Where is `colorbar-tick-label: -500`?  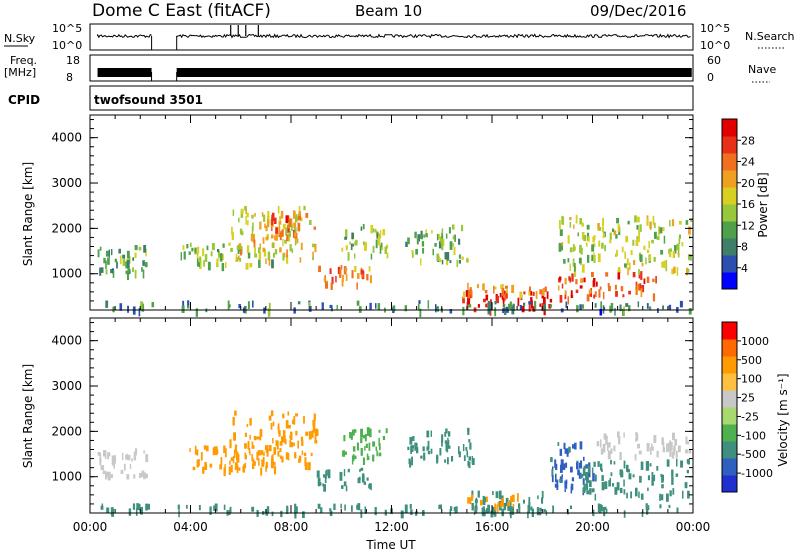
colorbar-tick-label: -500 is located at coordinates (753, 454).